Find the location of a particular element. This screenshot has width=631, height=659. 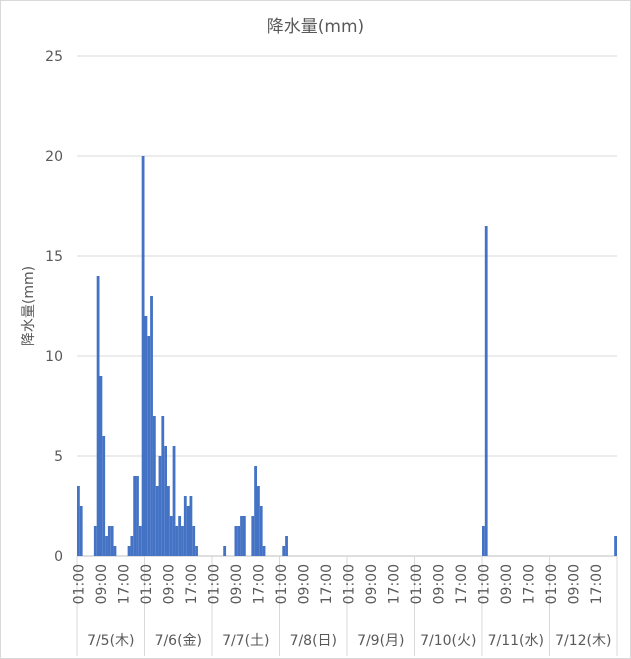

y-axis-ticks: 0 5 10 15 20 25 is located at coordinates (54, 307).